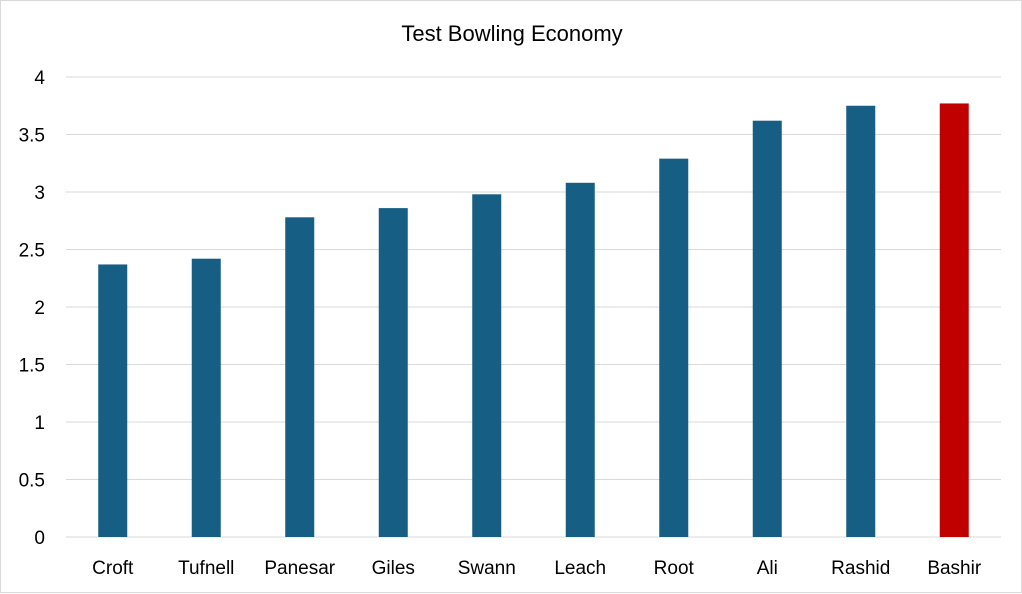 Image resolution: width=1022 pixels, height=594 pixels. What do you see at coordinates (580, 360) in the screenshot?
I see `bar-leach` at bounding box center [580, 360].